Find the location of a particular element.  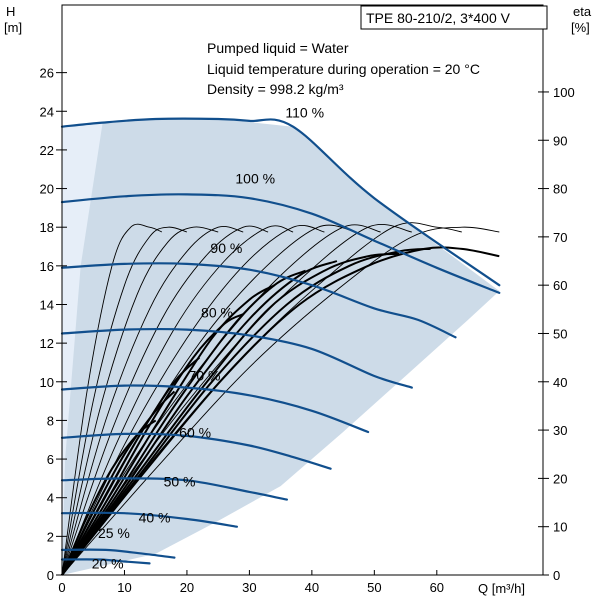

y2-tick-label: 100 is located at coordinates (564, 92).